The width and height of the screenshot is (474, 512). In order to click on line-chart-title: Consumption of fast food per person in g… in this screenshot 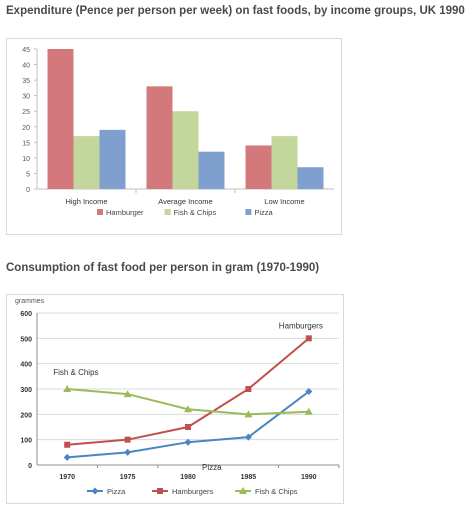, I will do `click(163, 268)`.